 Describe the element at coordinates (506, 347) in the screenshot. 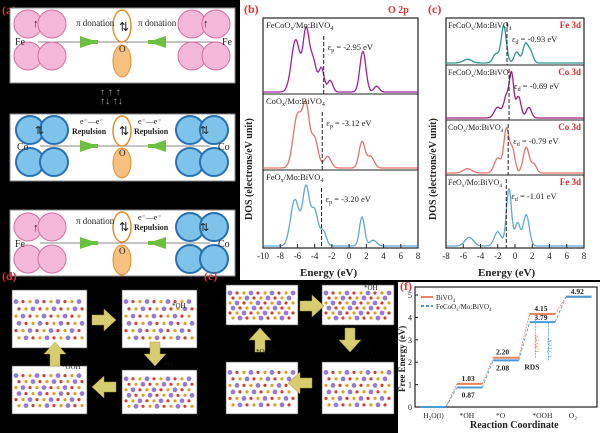

I see `panel-f-frame` at that location.